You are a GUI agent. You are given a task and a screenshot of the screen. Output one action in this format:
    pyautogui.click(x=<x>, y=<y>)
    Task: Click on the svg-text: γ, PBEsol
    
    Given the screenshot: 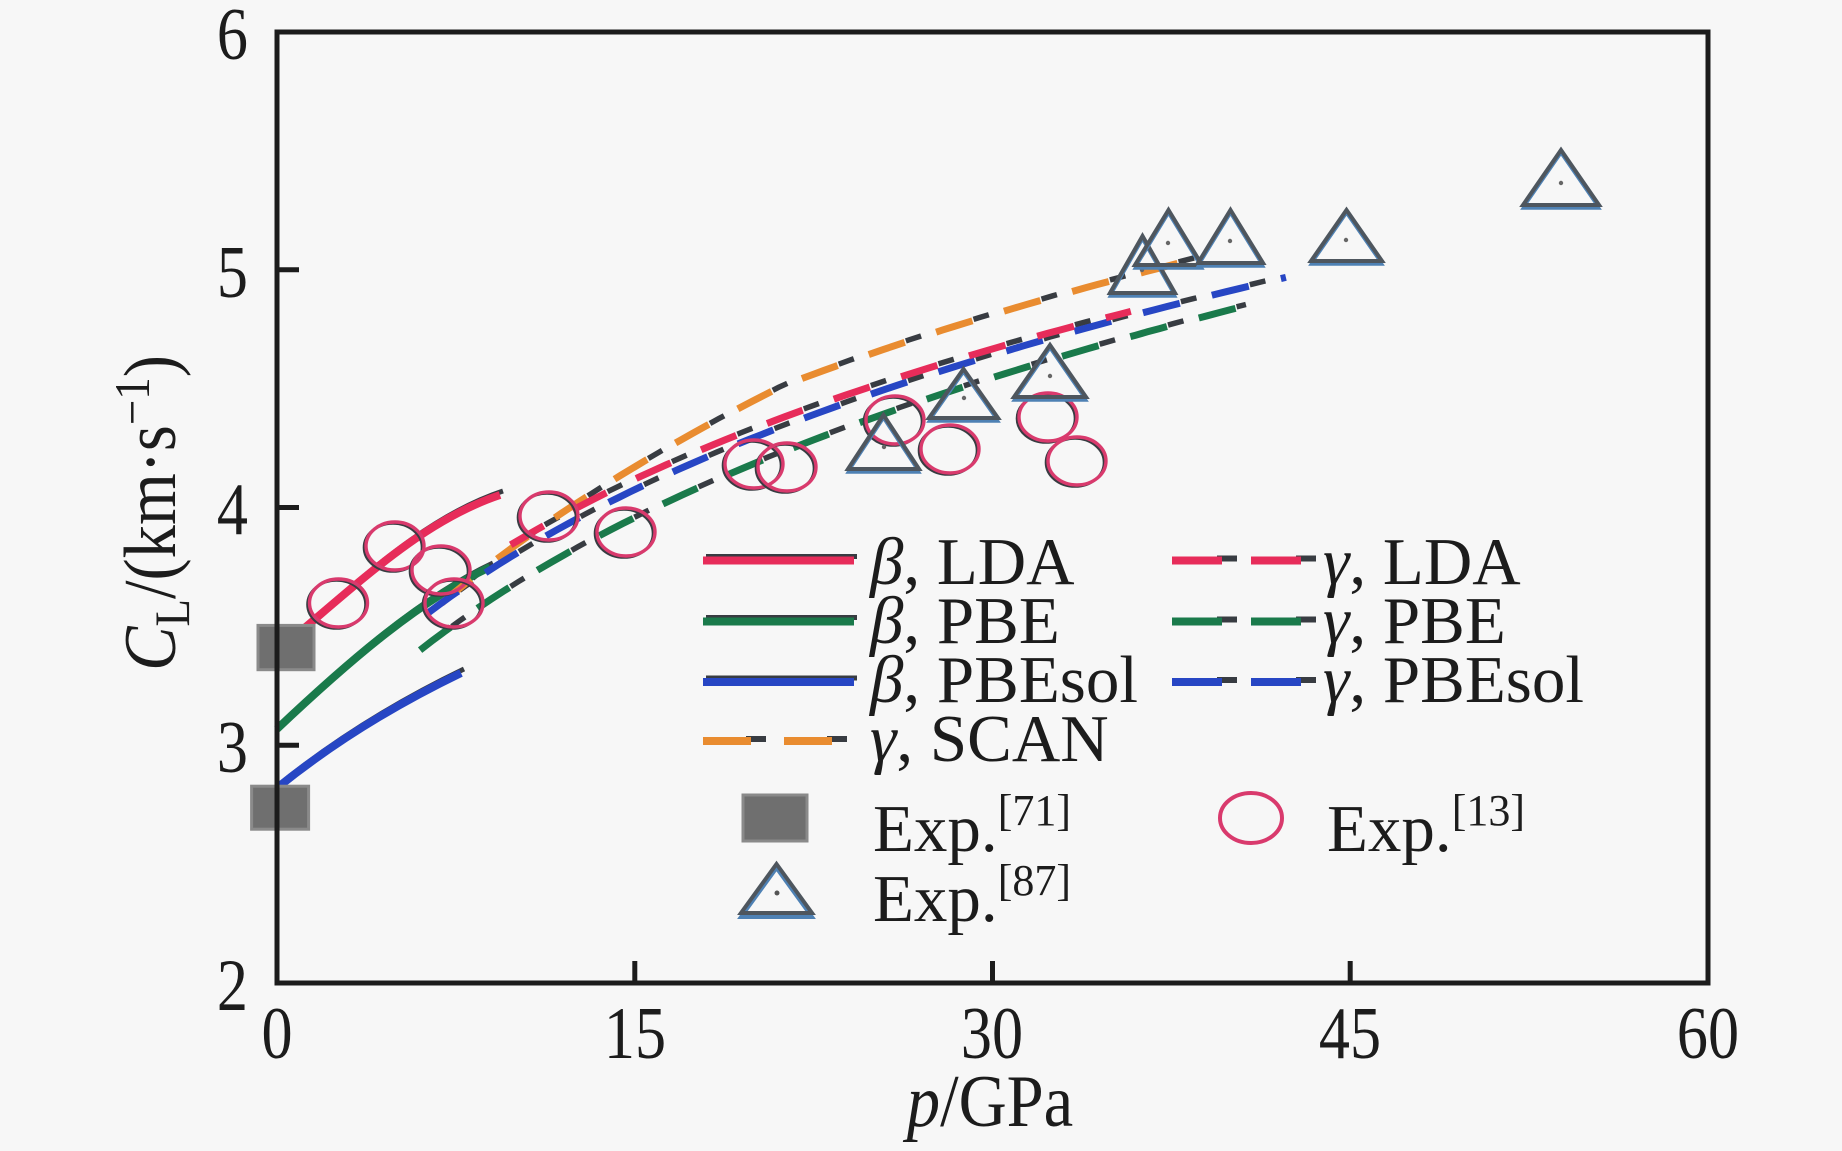 What is the action you would take?
    pyautogui.click(x=1453, y=680)
    